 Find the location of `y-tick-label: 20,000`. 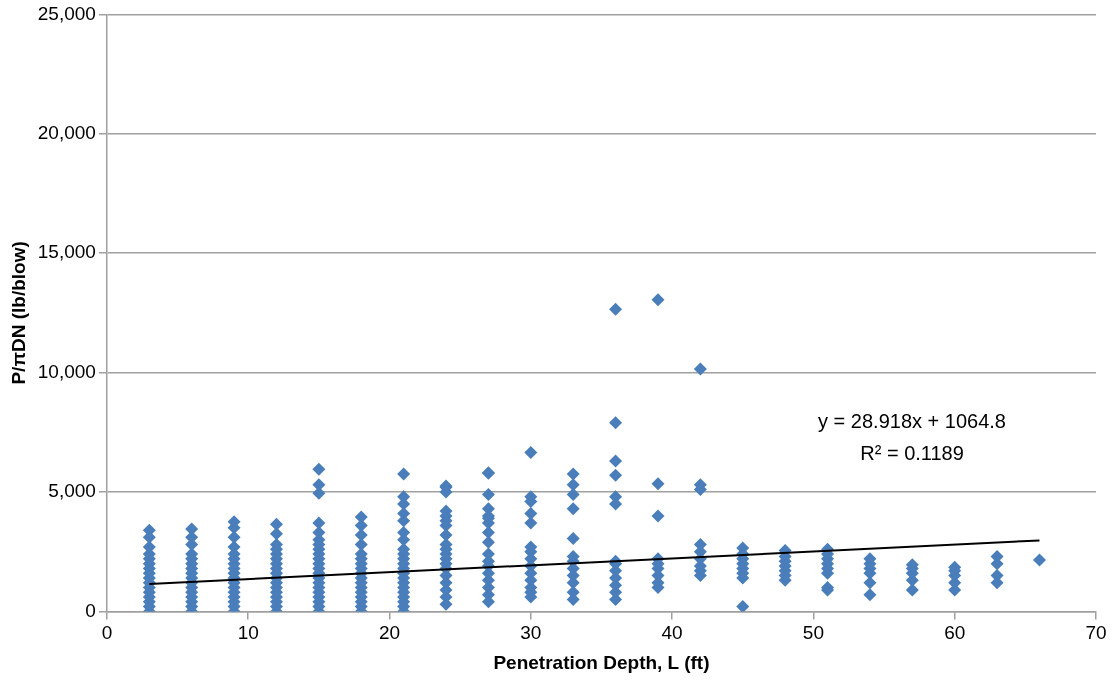

y-tick-label: 20,000 is located at coordinates (66, 133).